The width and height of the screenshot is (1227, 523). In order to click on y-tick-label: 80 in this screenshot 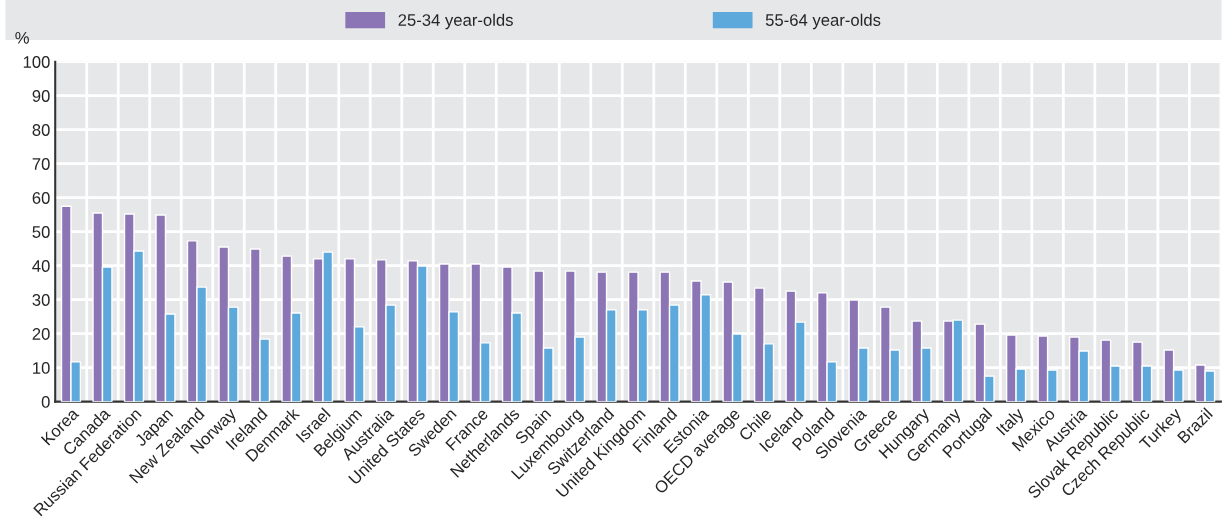, I will do `click(41, 130)`.